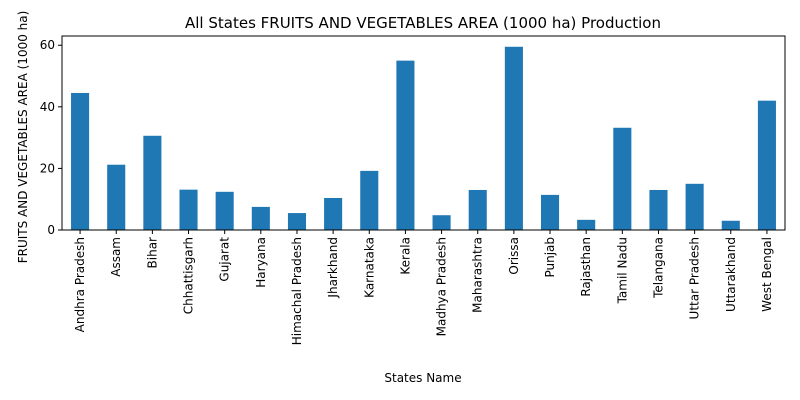 The height and width of the screenshot is (400, 800). I want to click on x-tick-label: Tamil Nadu, so click(622, 270).